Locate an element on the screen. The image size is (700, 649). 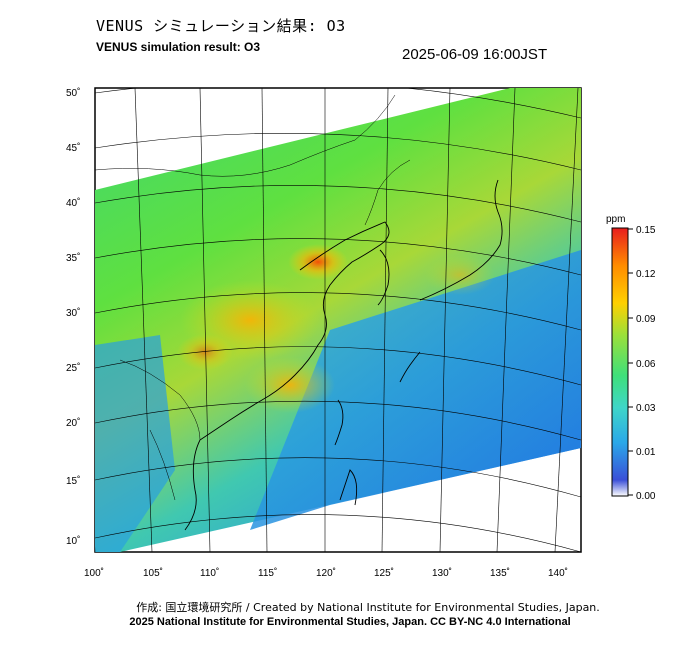
colorbar-tick-0.09: 0.09 is located at coordinates (646, 319).